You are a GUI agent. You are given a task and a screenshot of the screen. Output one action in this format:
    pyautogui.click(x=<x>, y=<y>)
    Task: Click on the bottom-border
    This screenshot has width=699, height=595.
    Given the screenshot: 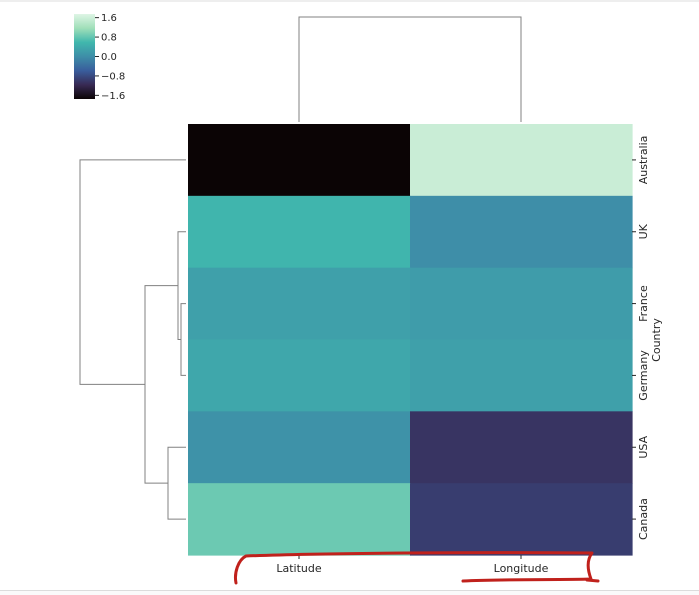 What is the action you would take?
    pyautogui.click(x=349, y=592)
    